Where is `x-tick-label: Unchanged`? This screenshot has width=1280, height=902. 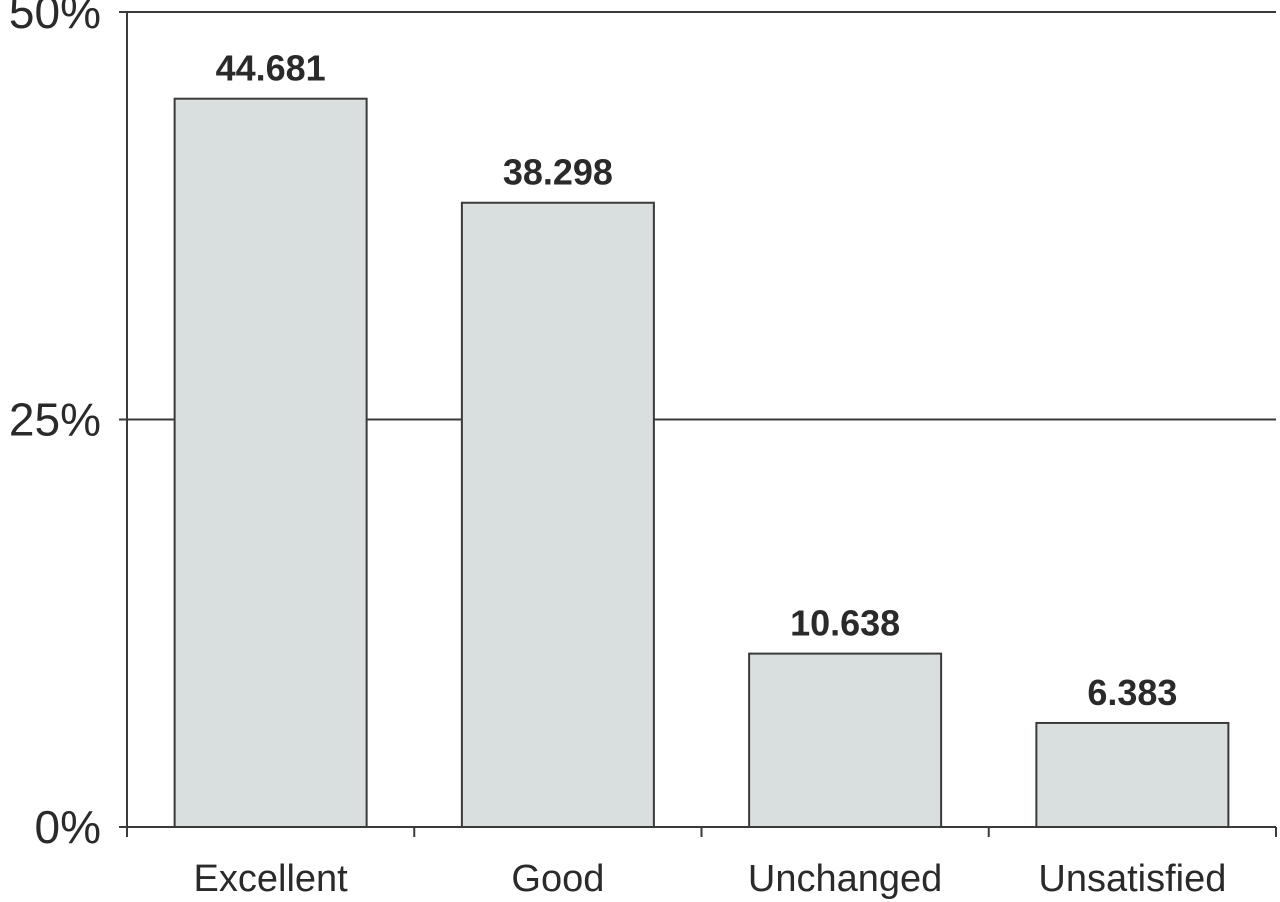 x-tick-label: Unchanged is located at coordinates (845, 879).